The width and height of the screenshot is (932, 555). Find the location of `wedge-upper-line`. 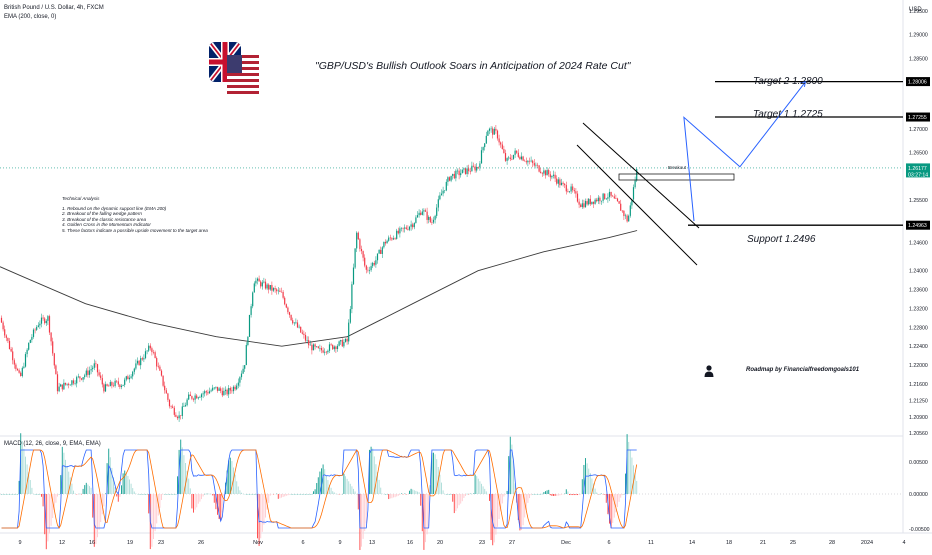

wedge-upper-line is located at coordinates (641, 175).